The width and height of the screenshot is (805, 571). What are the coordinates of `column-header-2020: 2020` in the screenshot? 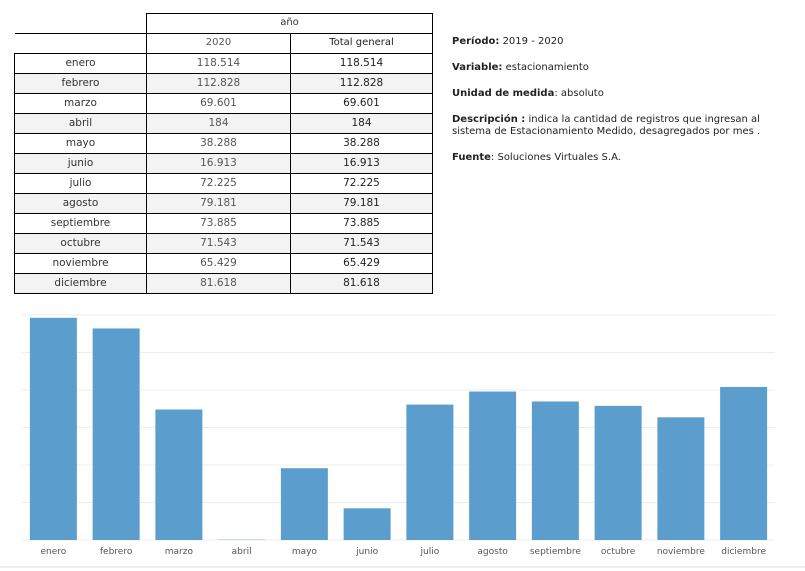 It's located at (218, 43).